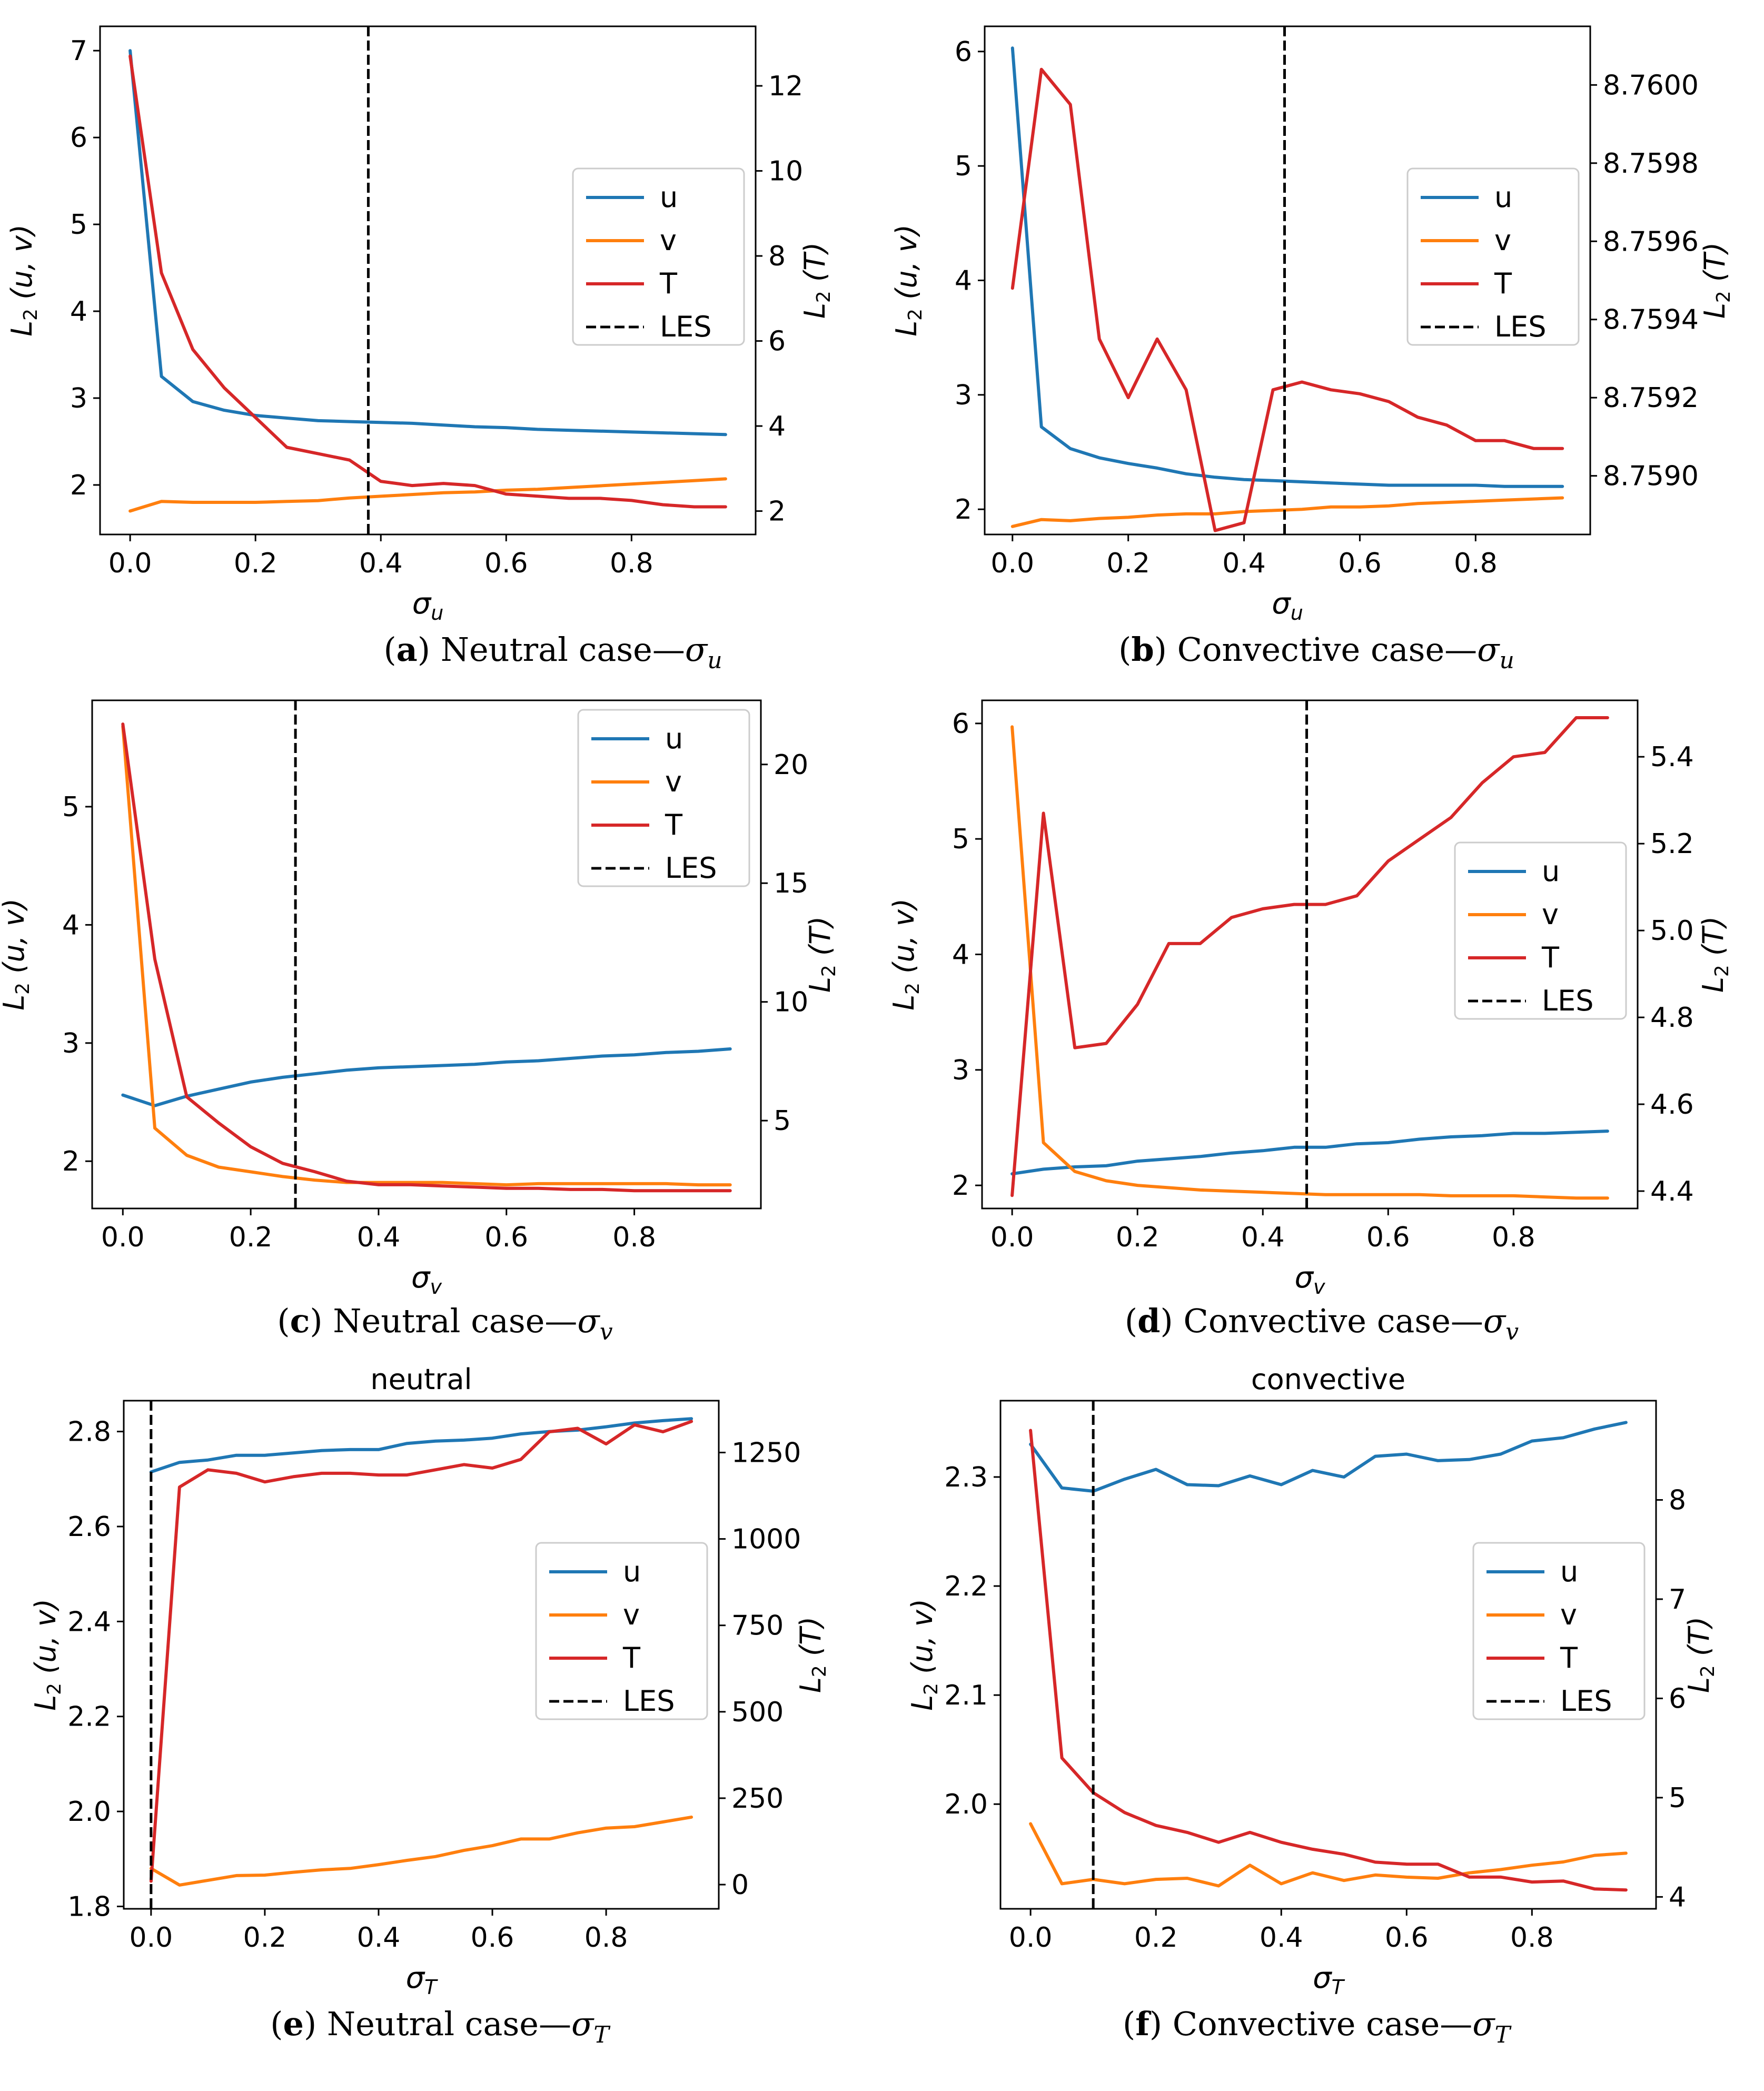 Image resolution: width=1764 pixels, height=2091 pixels. What do you see at coordinates (71, 925) in the screenshot?
I see `y-tick-label: 4` at bounding box center [71, 925].